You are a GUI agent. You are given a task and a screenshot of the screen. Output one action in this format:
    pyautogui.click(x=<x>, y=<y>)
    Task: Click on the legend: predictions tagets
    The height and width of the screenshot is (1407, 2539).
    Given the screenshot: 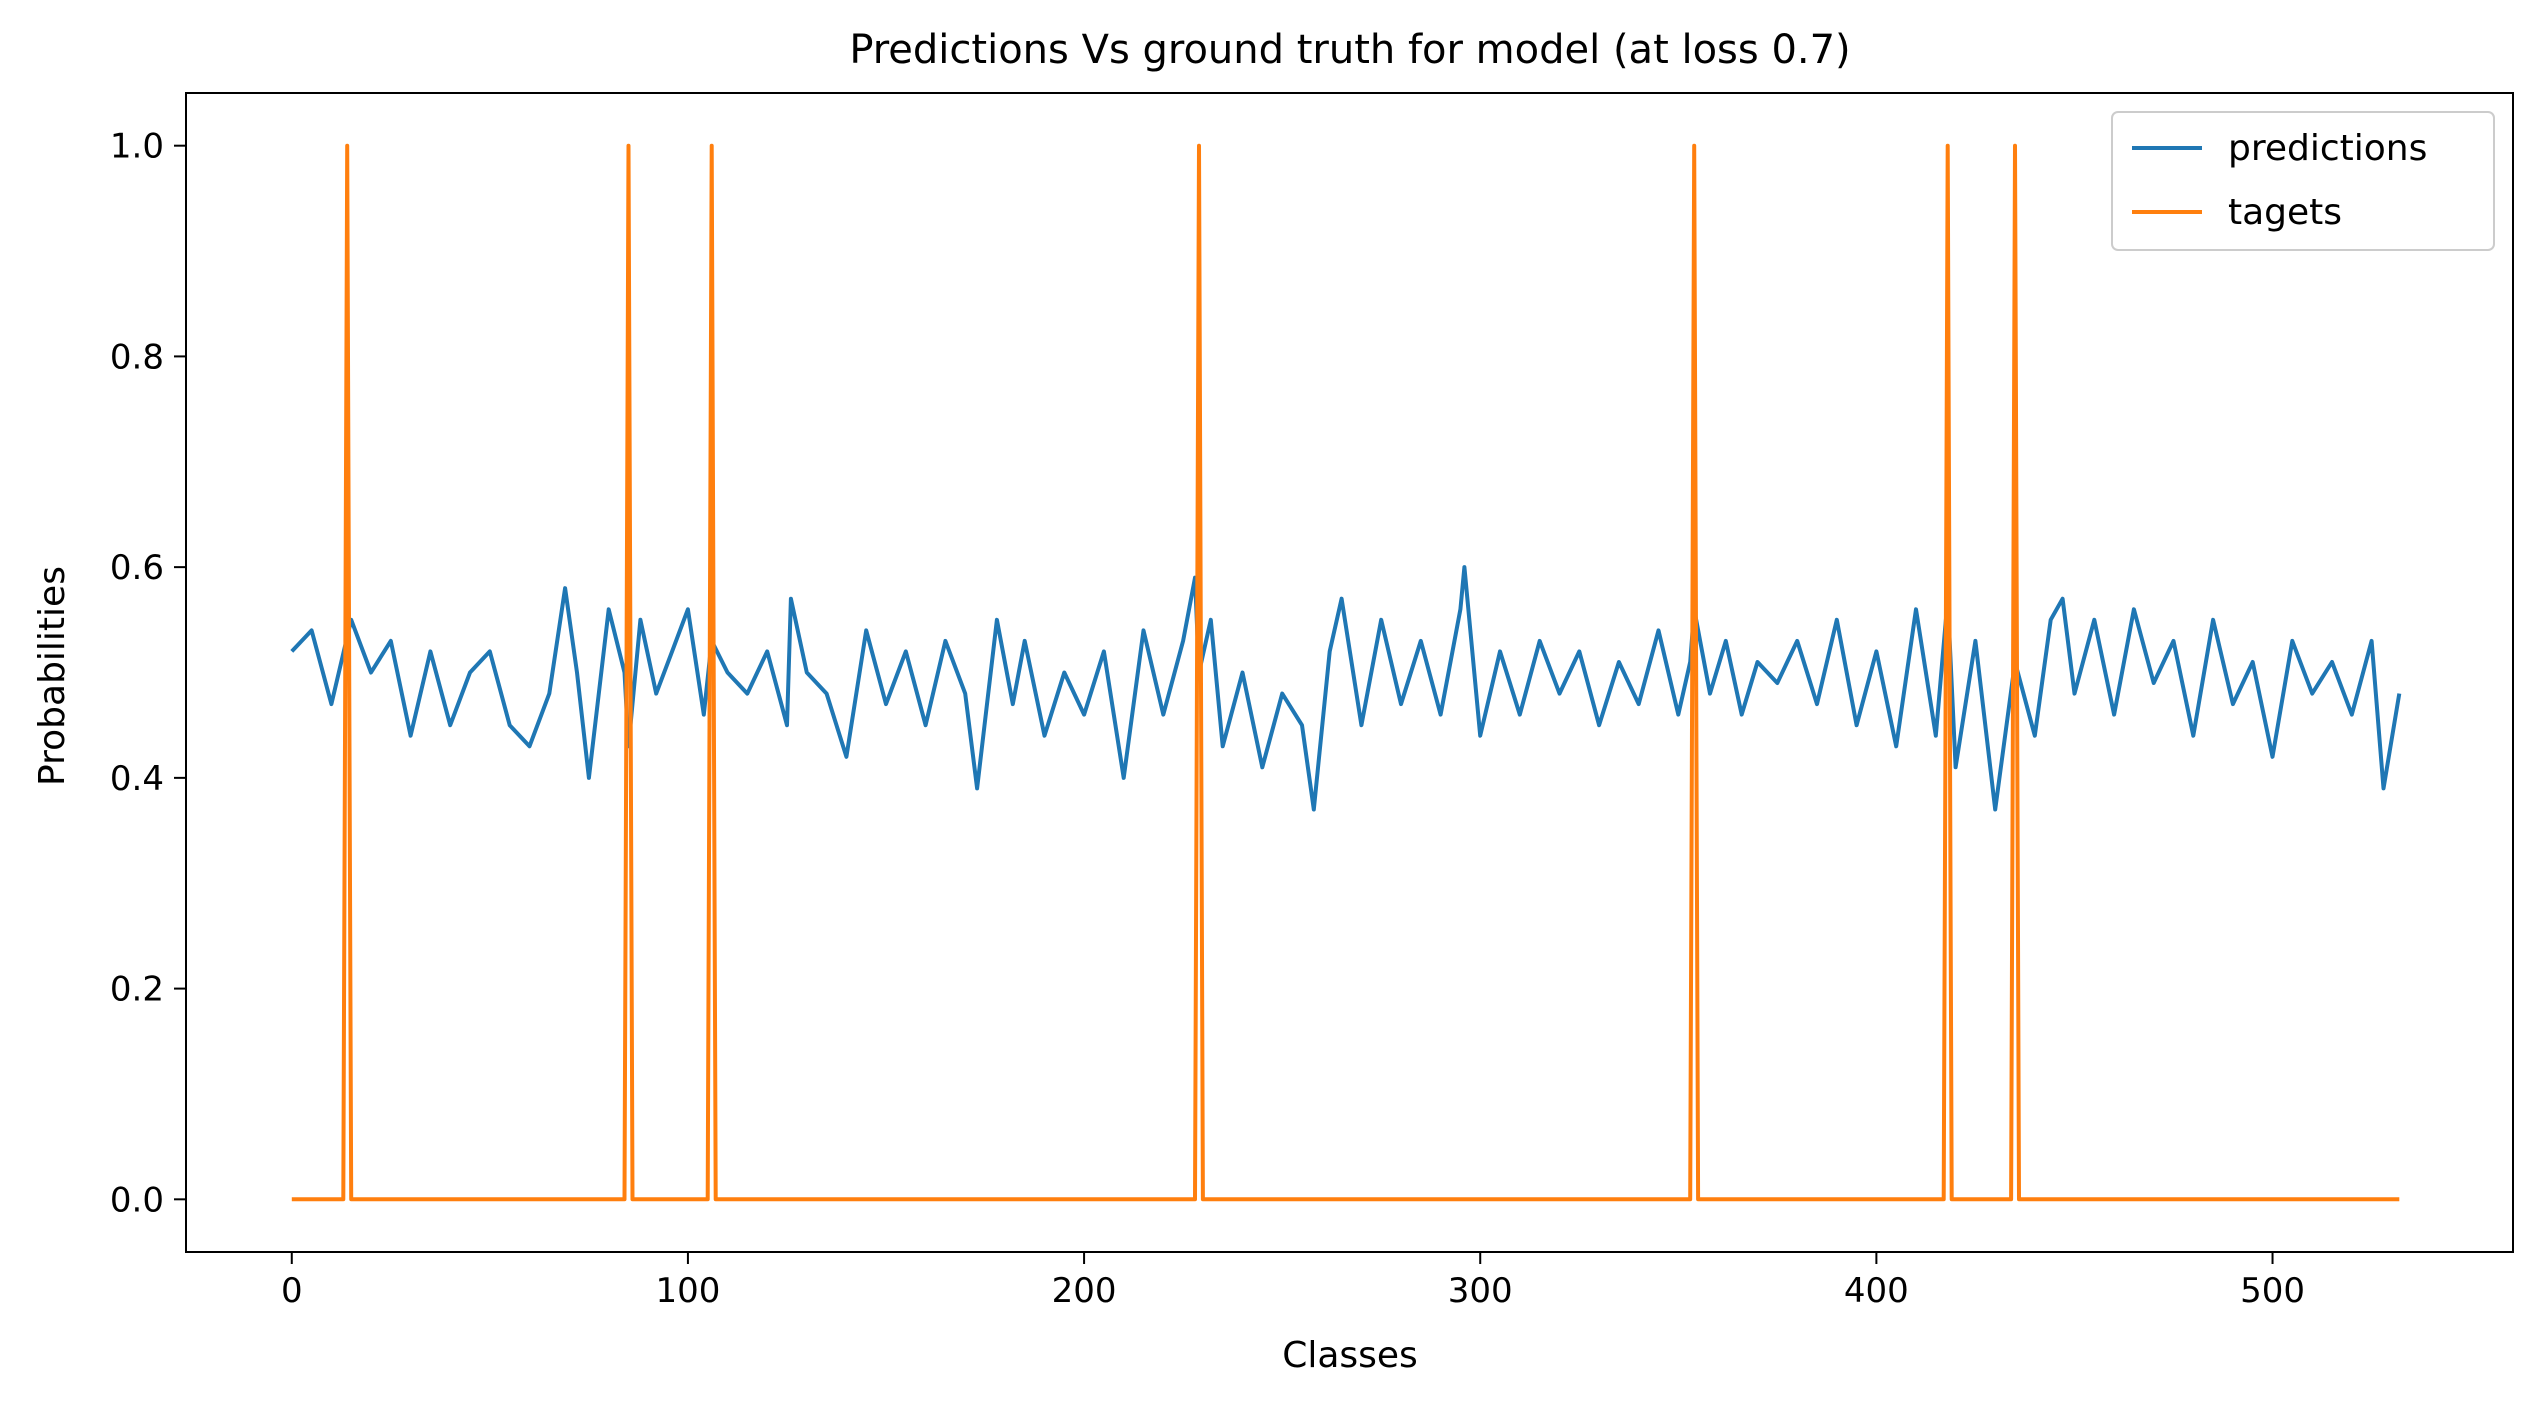 What is the action you would take?
    pyautogui.click(x=2303, y=181)
    